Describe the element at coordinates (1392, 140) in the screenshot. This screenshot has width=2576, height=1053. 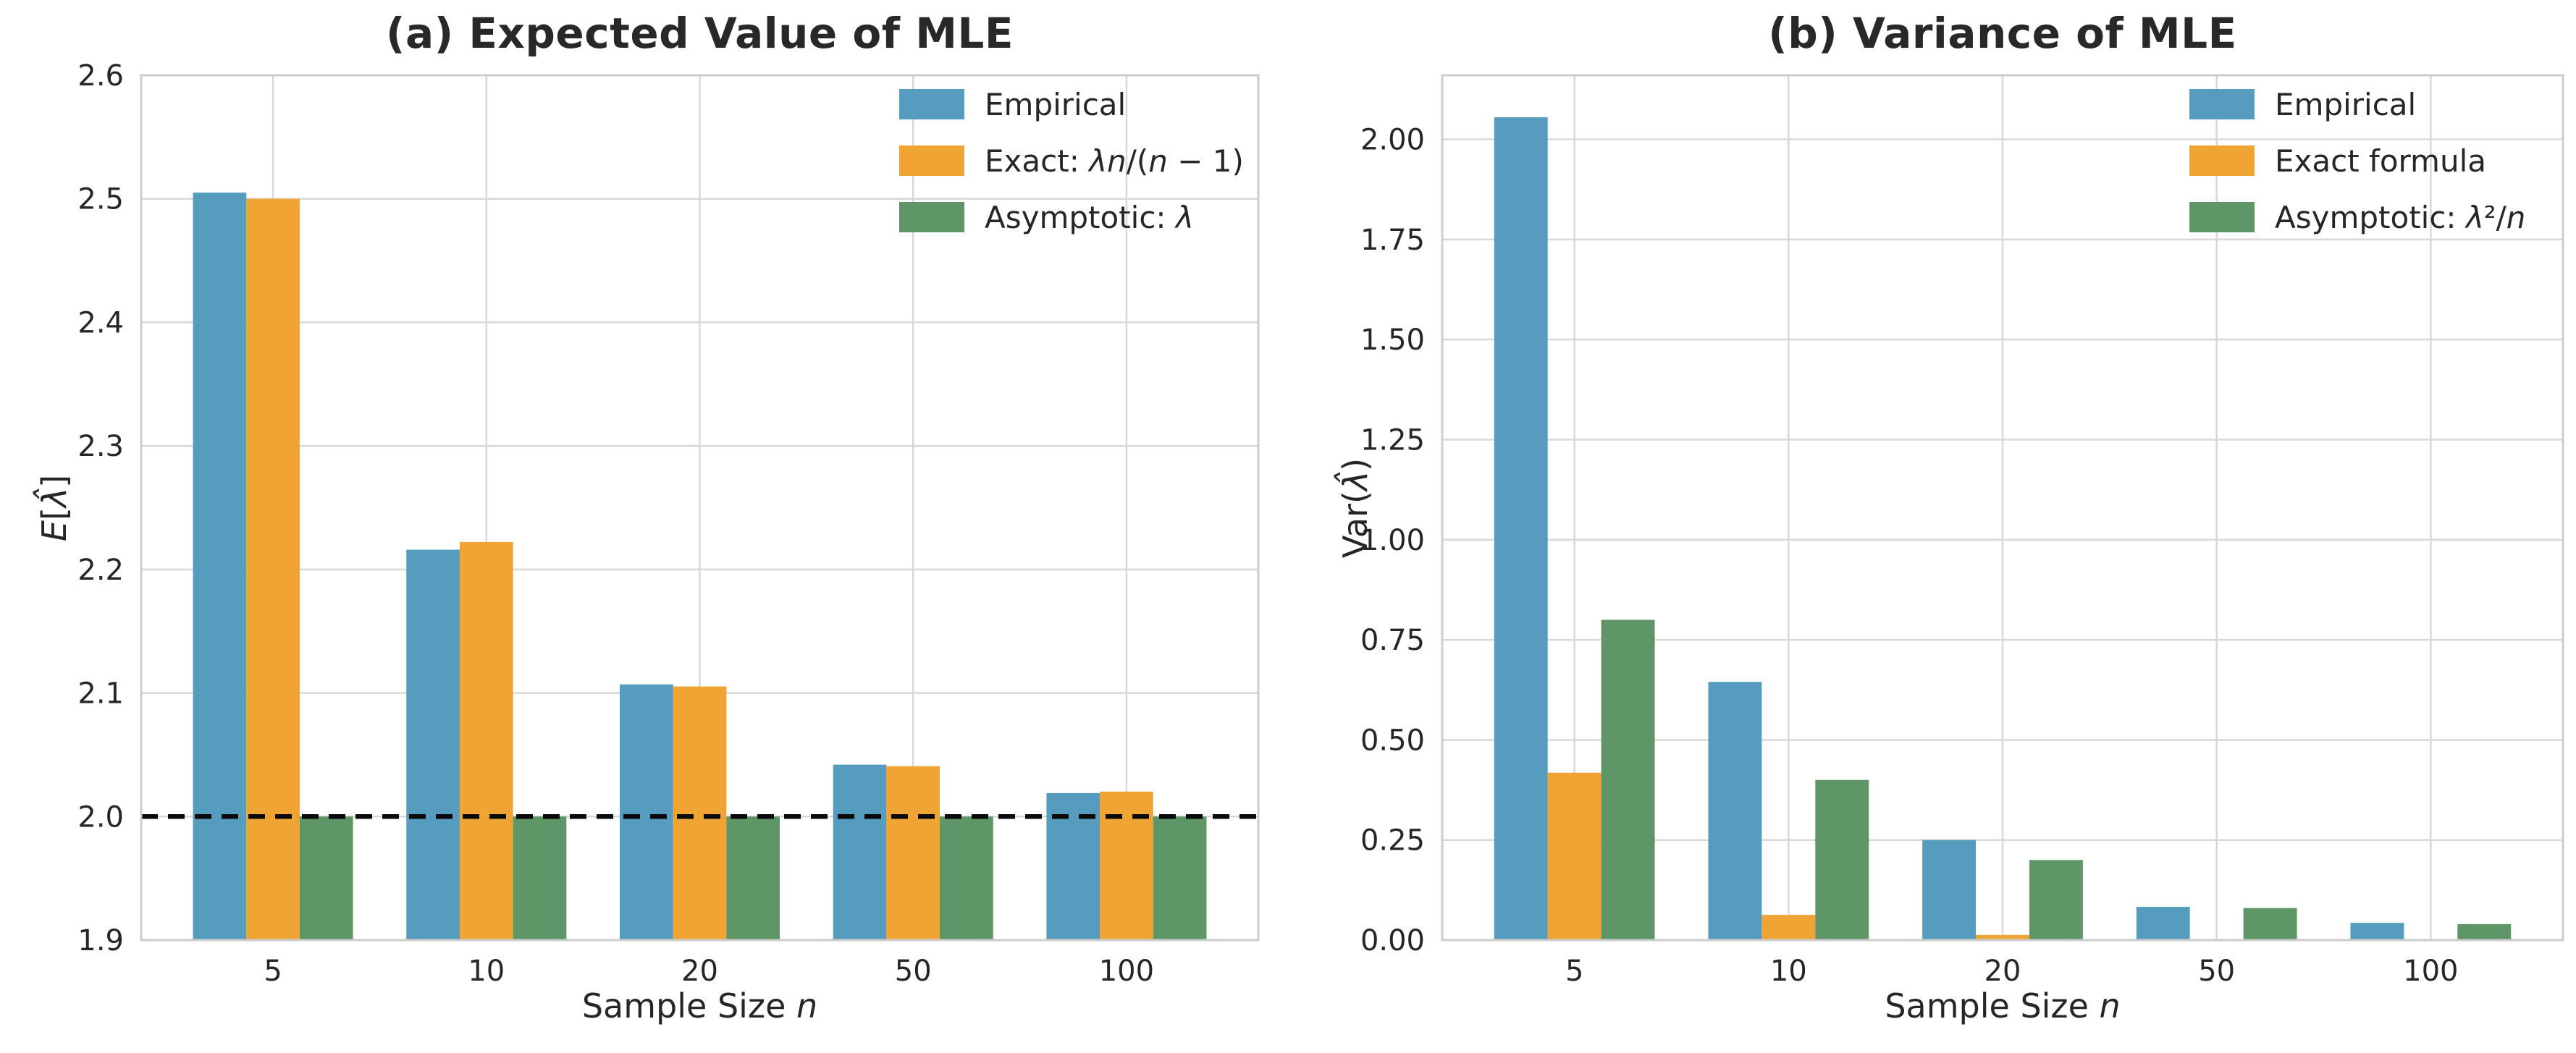
I see `y-tick-label: 2.00` at that location.